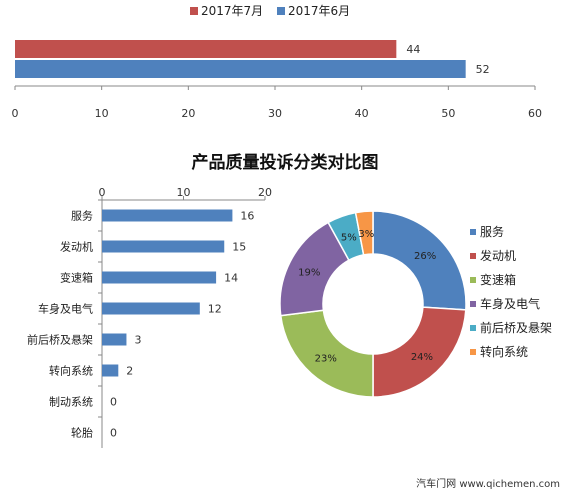 The image size is (570, 497). I want to click on category-value: 3, so click(137, 340).